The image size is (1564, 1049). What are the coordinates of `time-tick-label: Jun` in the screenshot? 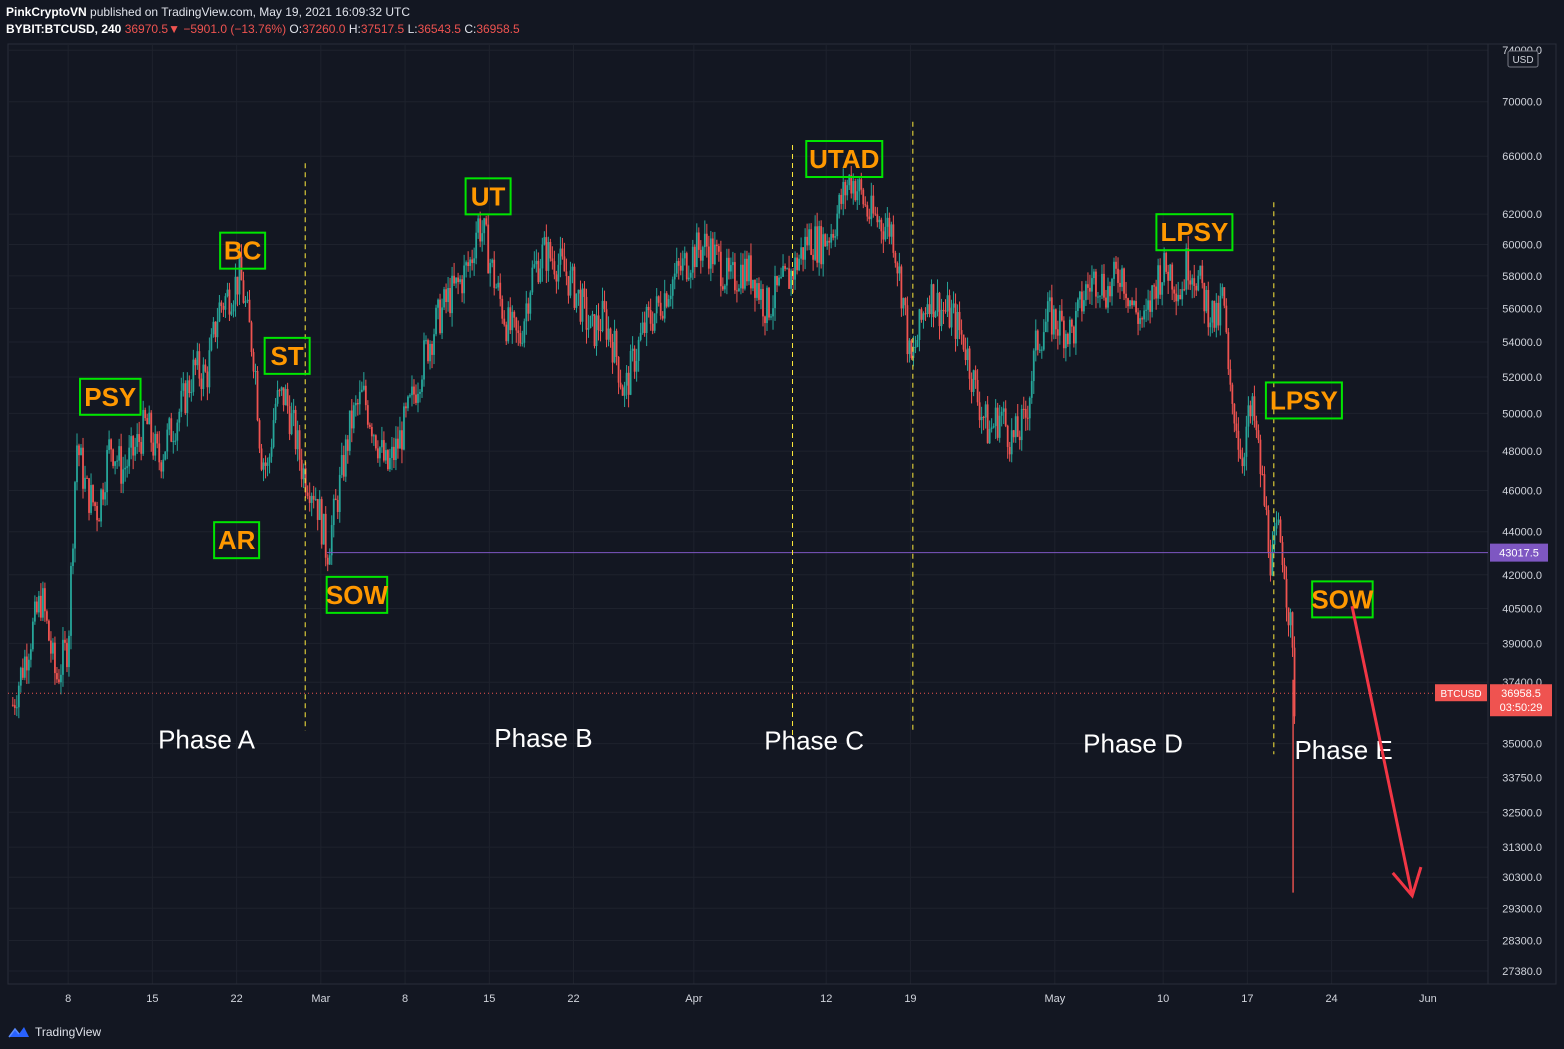 It's located at (1428, 999).